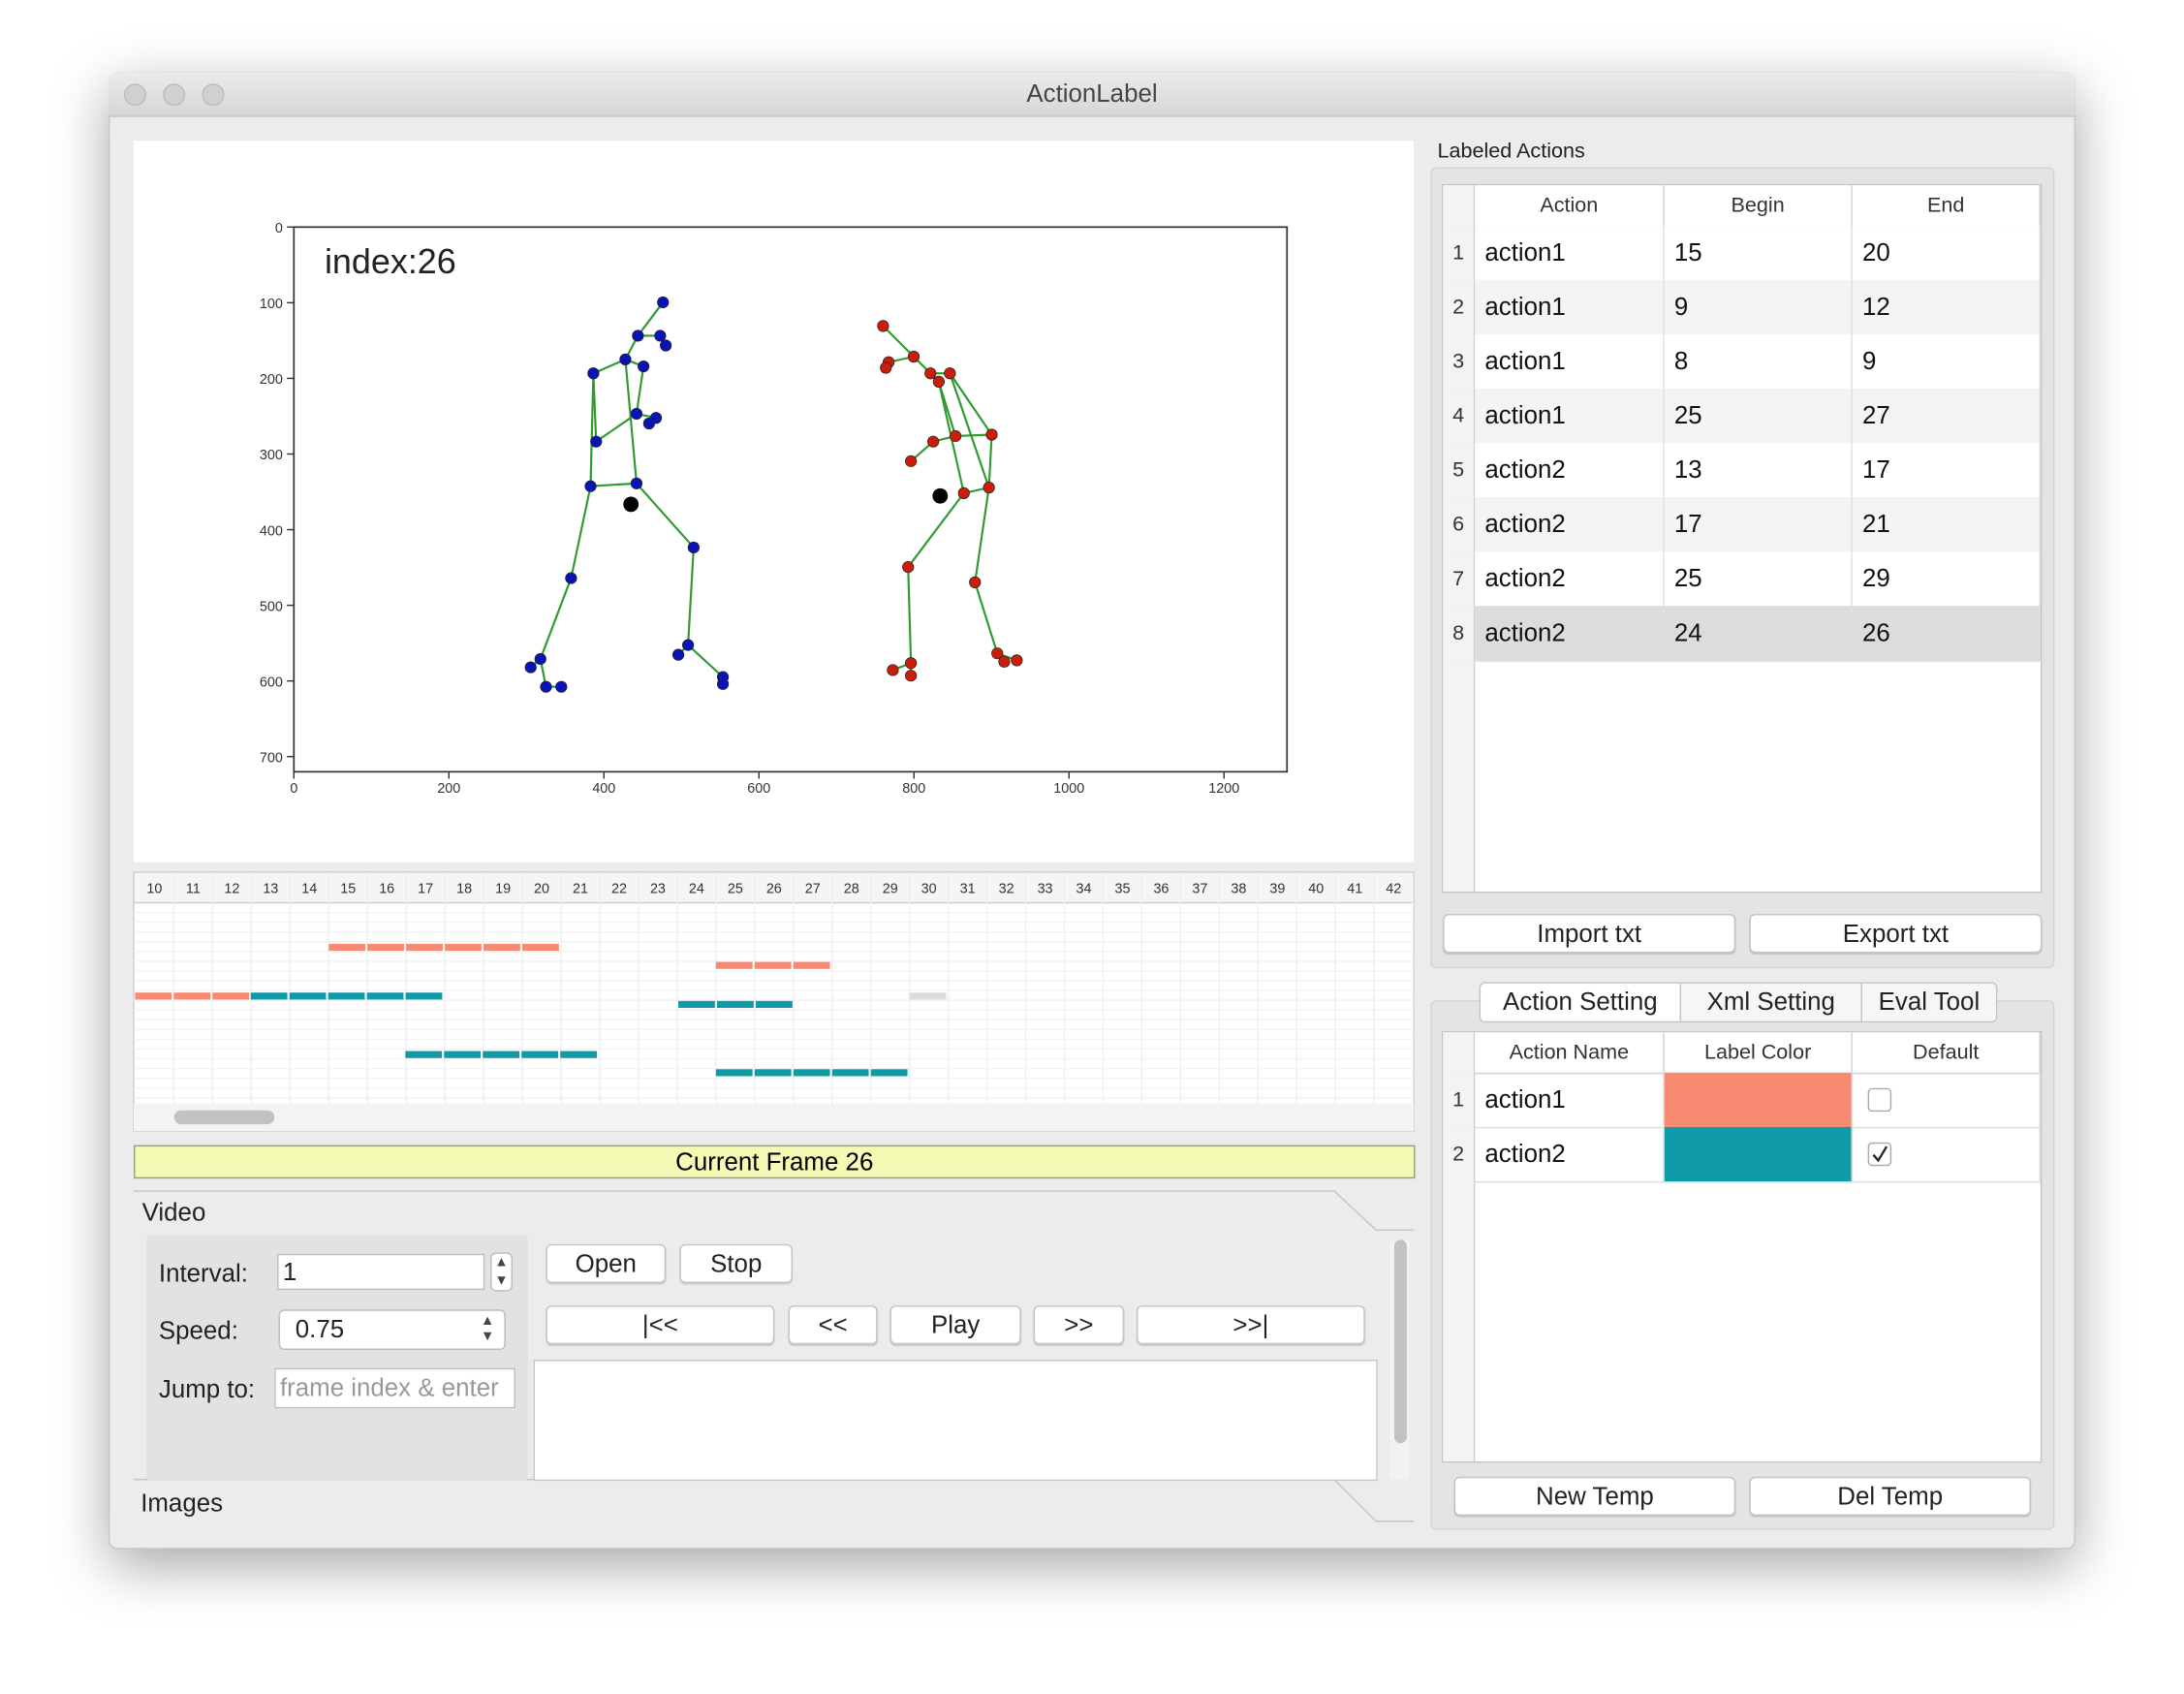 The width and height of the screenshot is (2184, 1694). I want to click on frame-label: 25, so click(736, 888).